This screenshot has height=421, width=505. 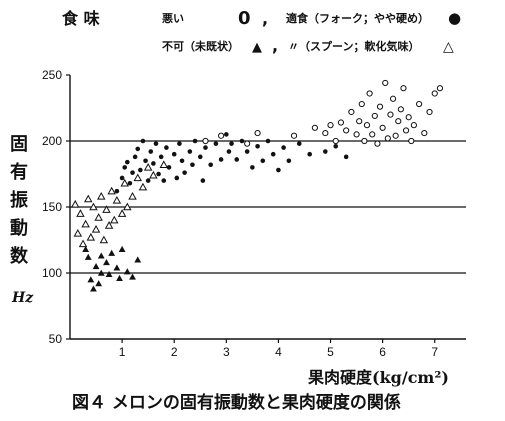 What do you see at coordinates (236, 402) in the screenshot?
I see `chart-title: 図４ メロンの固有振動数と果肉硬度の関係` at bounding box center [236, 402].